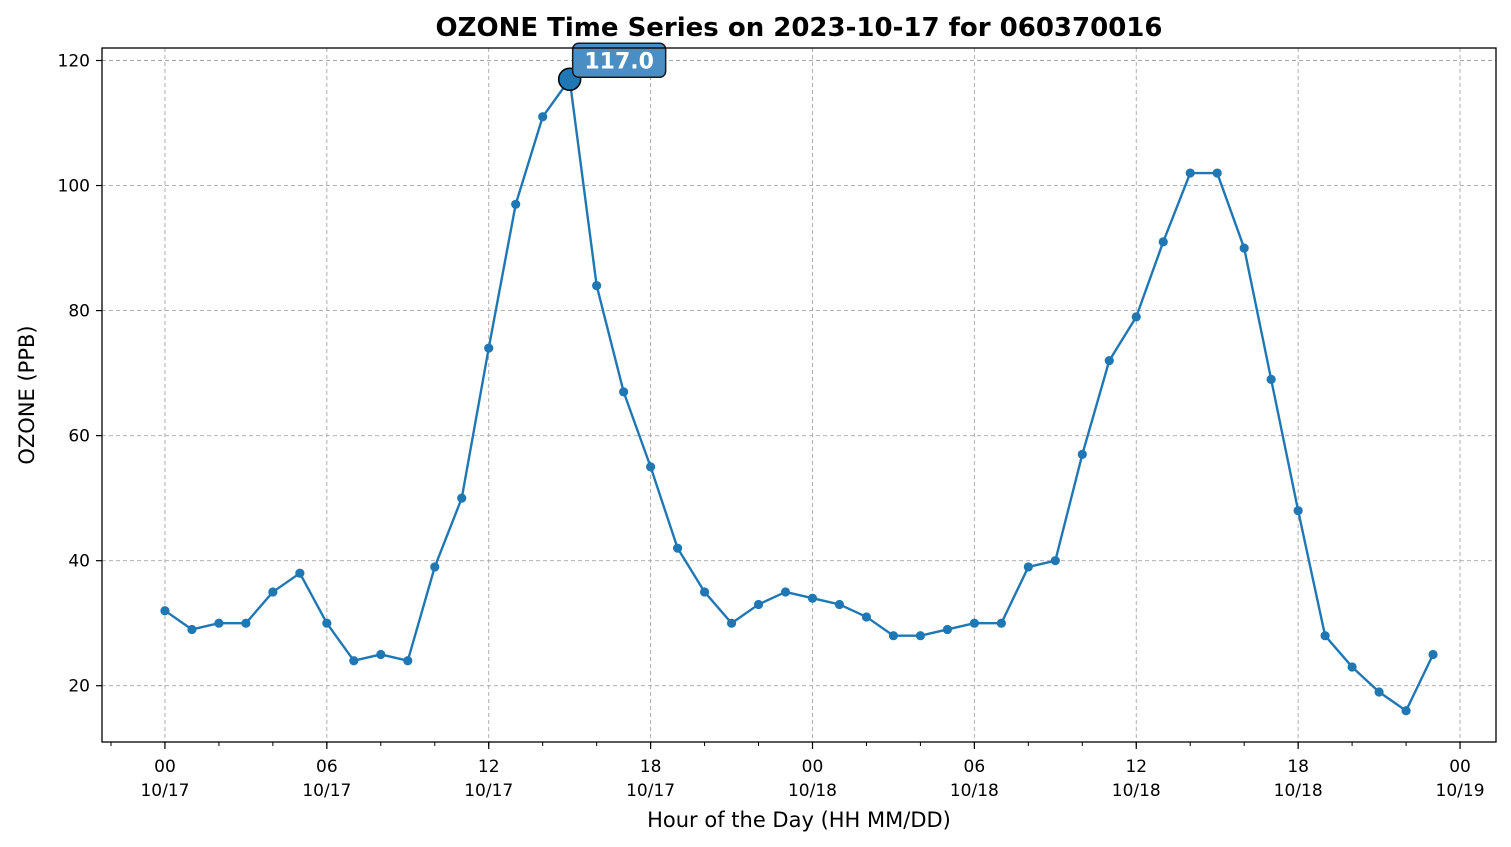  Describe the element at coordinates (79, 437) in the screenshot. I see `y-tick-label: 60` at that location.